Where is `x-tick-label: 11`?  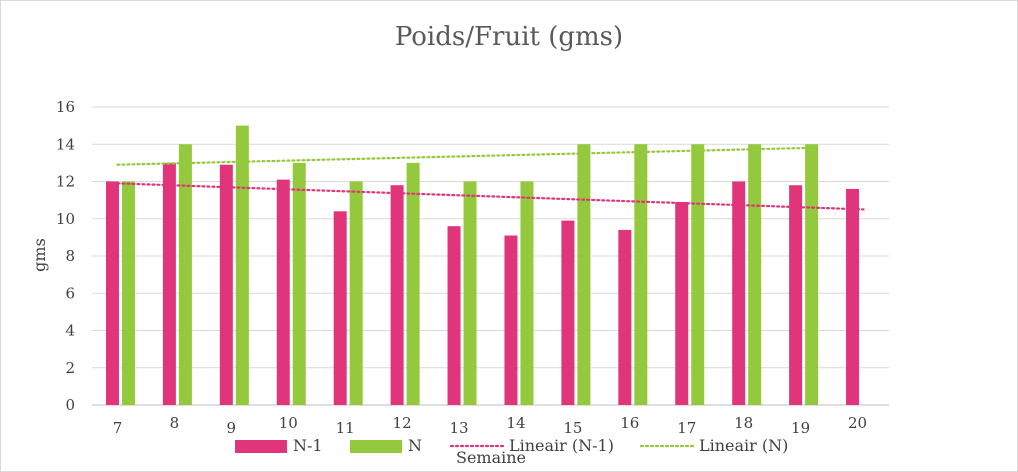
x-tick-label: 11 is located at coordinates (345, 428).